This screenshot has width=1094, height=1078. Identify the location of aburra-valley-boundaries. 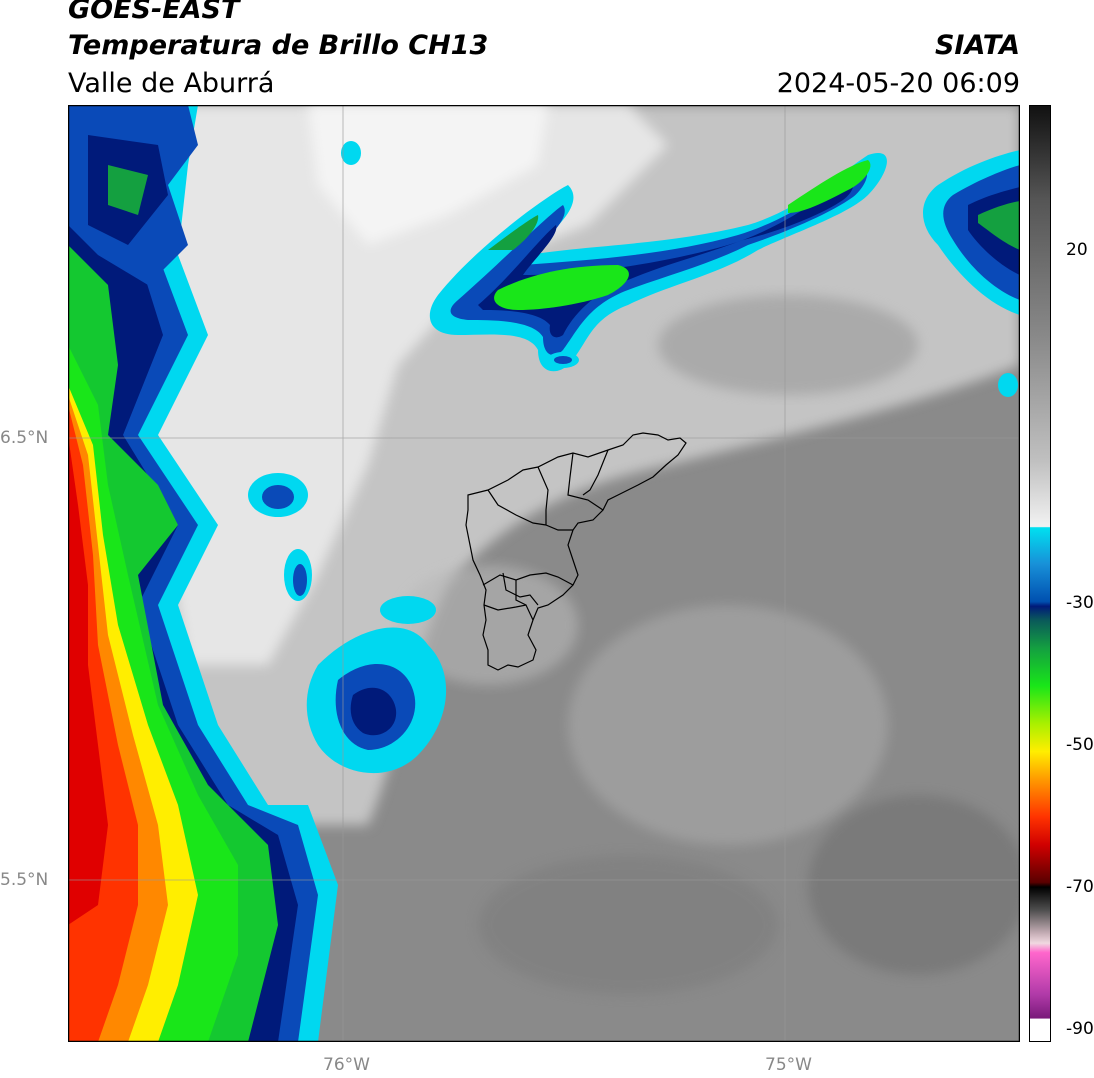
(576, 551).